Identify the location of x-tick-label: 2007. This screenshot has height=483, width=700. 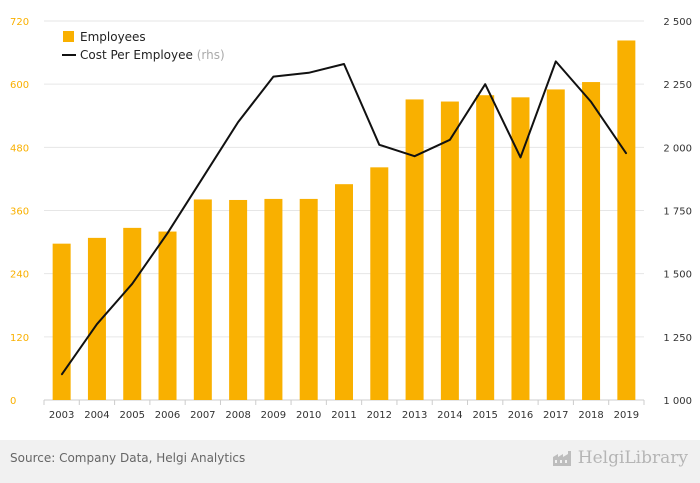
(202, 415).